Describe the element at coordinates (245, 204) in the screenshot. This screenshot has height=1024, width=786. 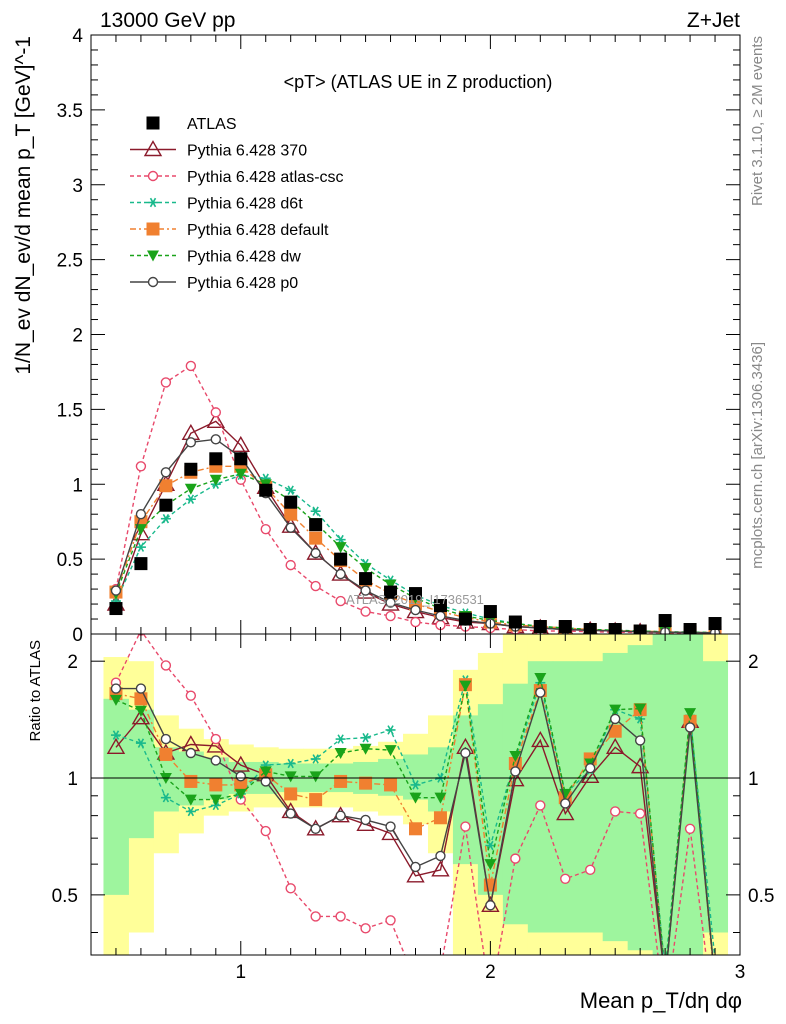
I see `legend-label: Pythia 6.428 d6t` at that location.